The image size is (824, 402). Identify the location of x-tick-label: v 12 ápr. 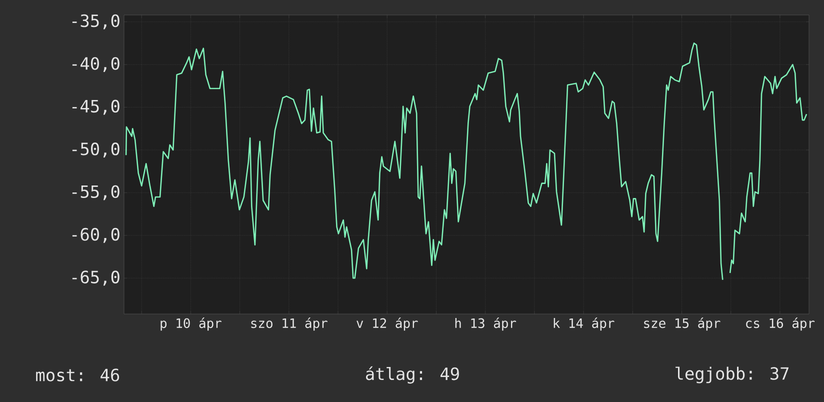
(387, 324).